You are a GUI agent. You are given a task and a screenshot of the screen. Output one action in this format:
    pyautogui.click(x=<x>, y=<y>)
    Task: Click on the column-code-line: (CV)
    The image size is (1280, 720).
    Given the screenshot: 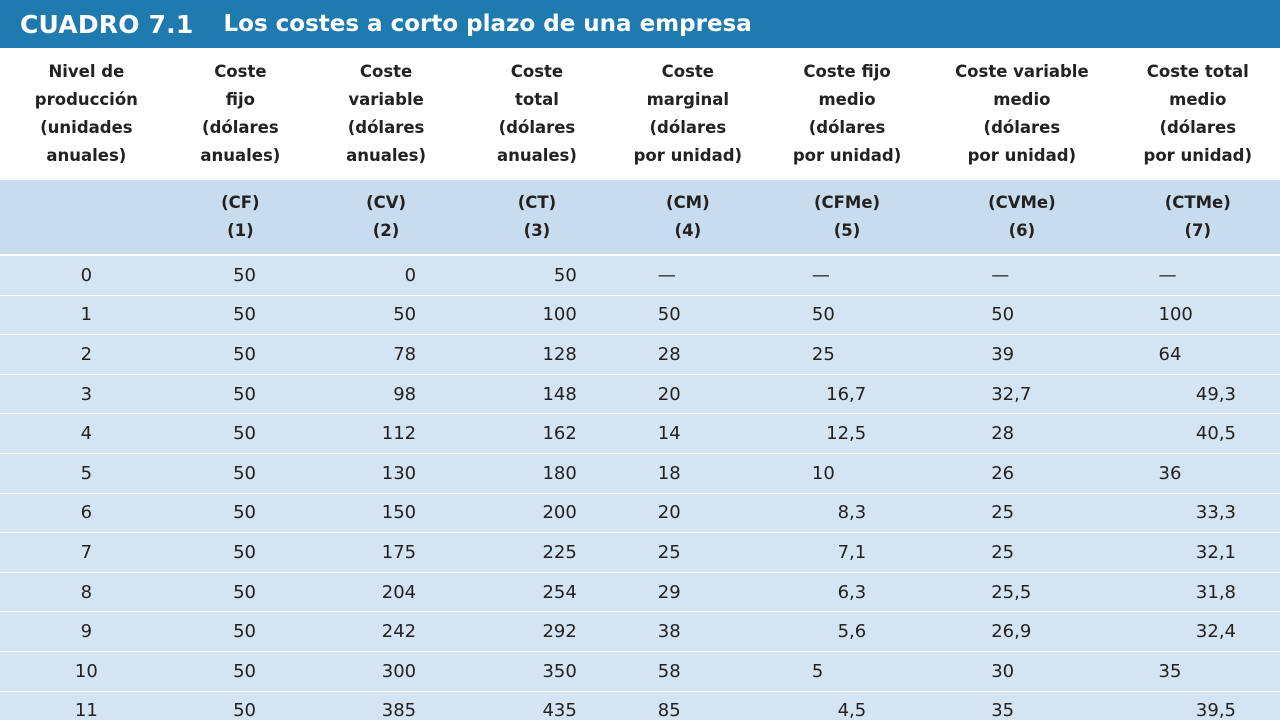 What is the action you would take?
    pyautogui.click(x=386, y=202)
    